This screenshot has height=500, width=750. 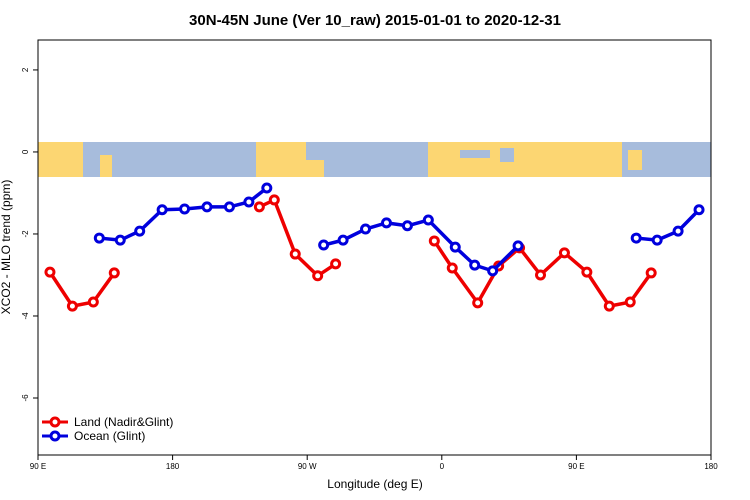 What do you see at coordinates (374, 159) in the screenshot?
I see `map-band` at bounding box center [374, 159].